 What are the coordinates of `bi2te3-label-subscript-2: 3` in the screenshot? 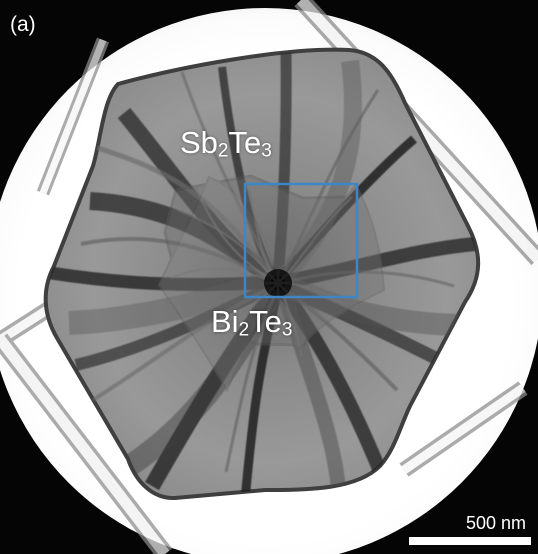 It's located at (287, 330).